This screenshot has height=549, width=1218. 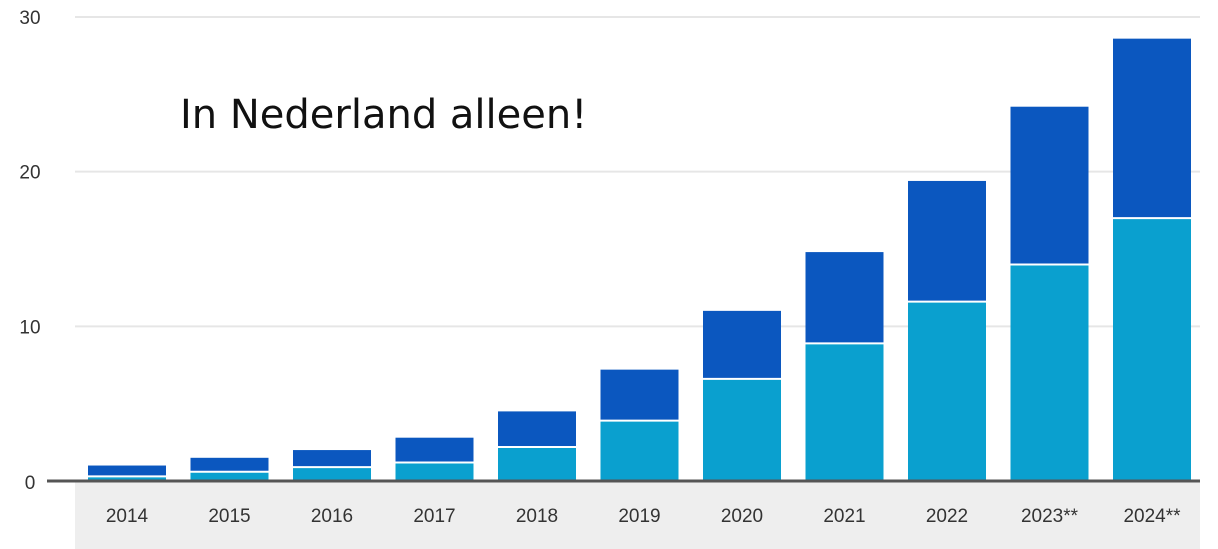 I want to click on x-tick-label-2017: 2017, so click(x=434, y=516).